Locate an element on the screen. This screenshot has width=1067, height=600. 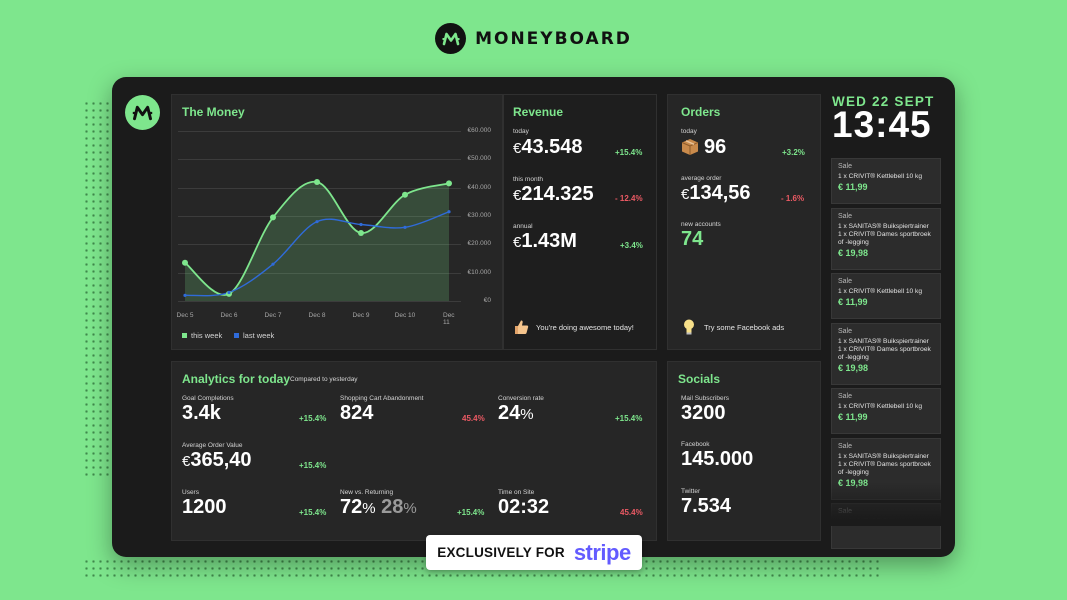
dashboard-logo-icon is located at coordinates (142, 112).